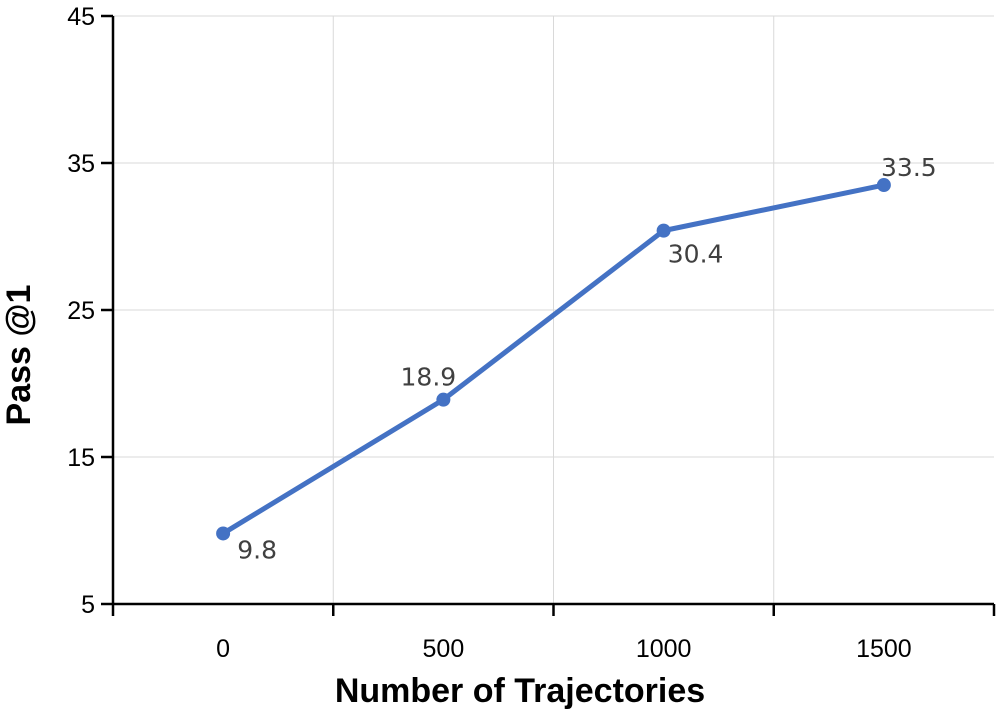 This screenshot has height=710, width=996. What do you see at coordinates (444, 649) in the screenshot?
I see `x-tick-label: 500` at bounding box center [444, 649].